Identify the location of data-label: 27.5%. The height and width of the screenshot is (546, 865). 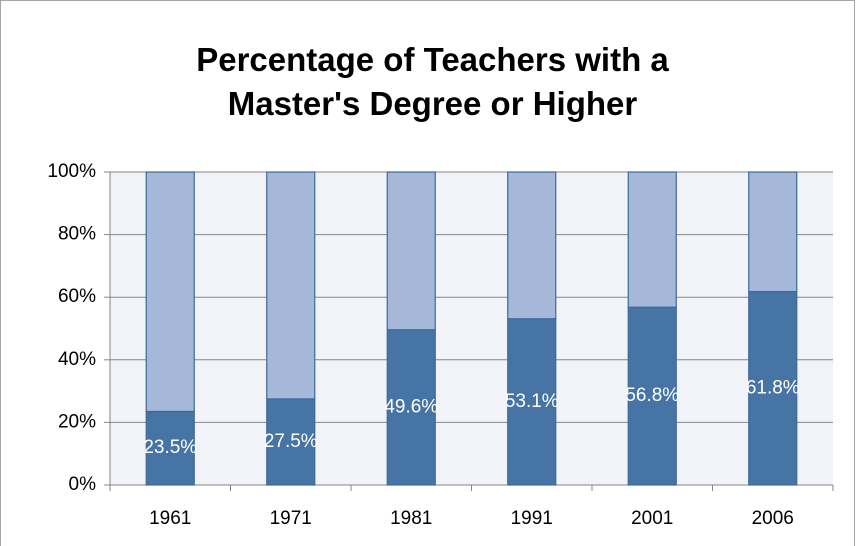
(291, 441).